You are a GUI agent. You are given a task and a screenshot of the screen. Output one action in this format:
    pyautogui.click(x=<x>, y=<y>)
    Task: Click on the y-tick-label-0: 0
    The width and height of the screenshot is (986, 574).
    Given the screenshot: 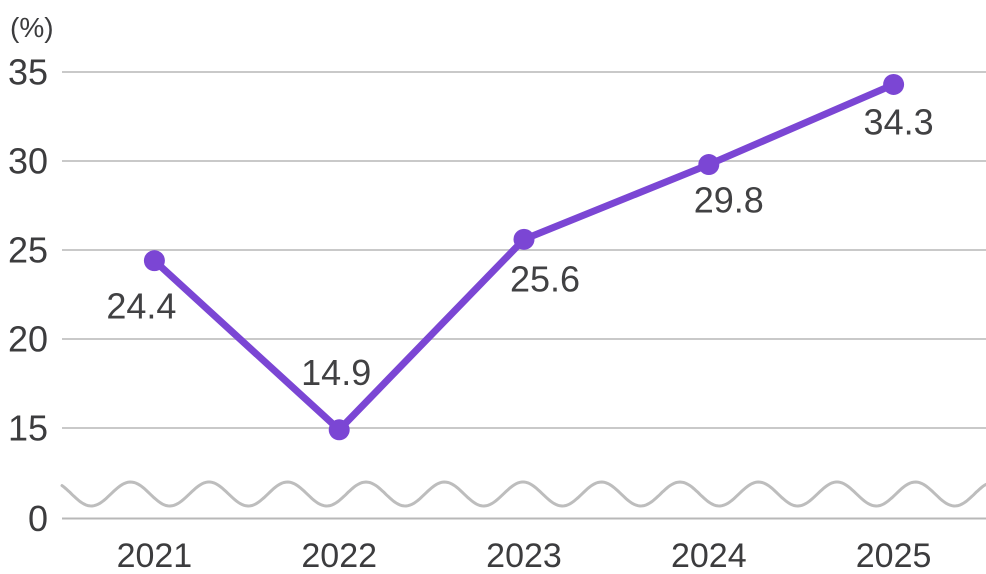 What is the action you would take?
    pyautogui.click(x=38, y=518)
    